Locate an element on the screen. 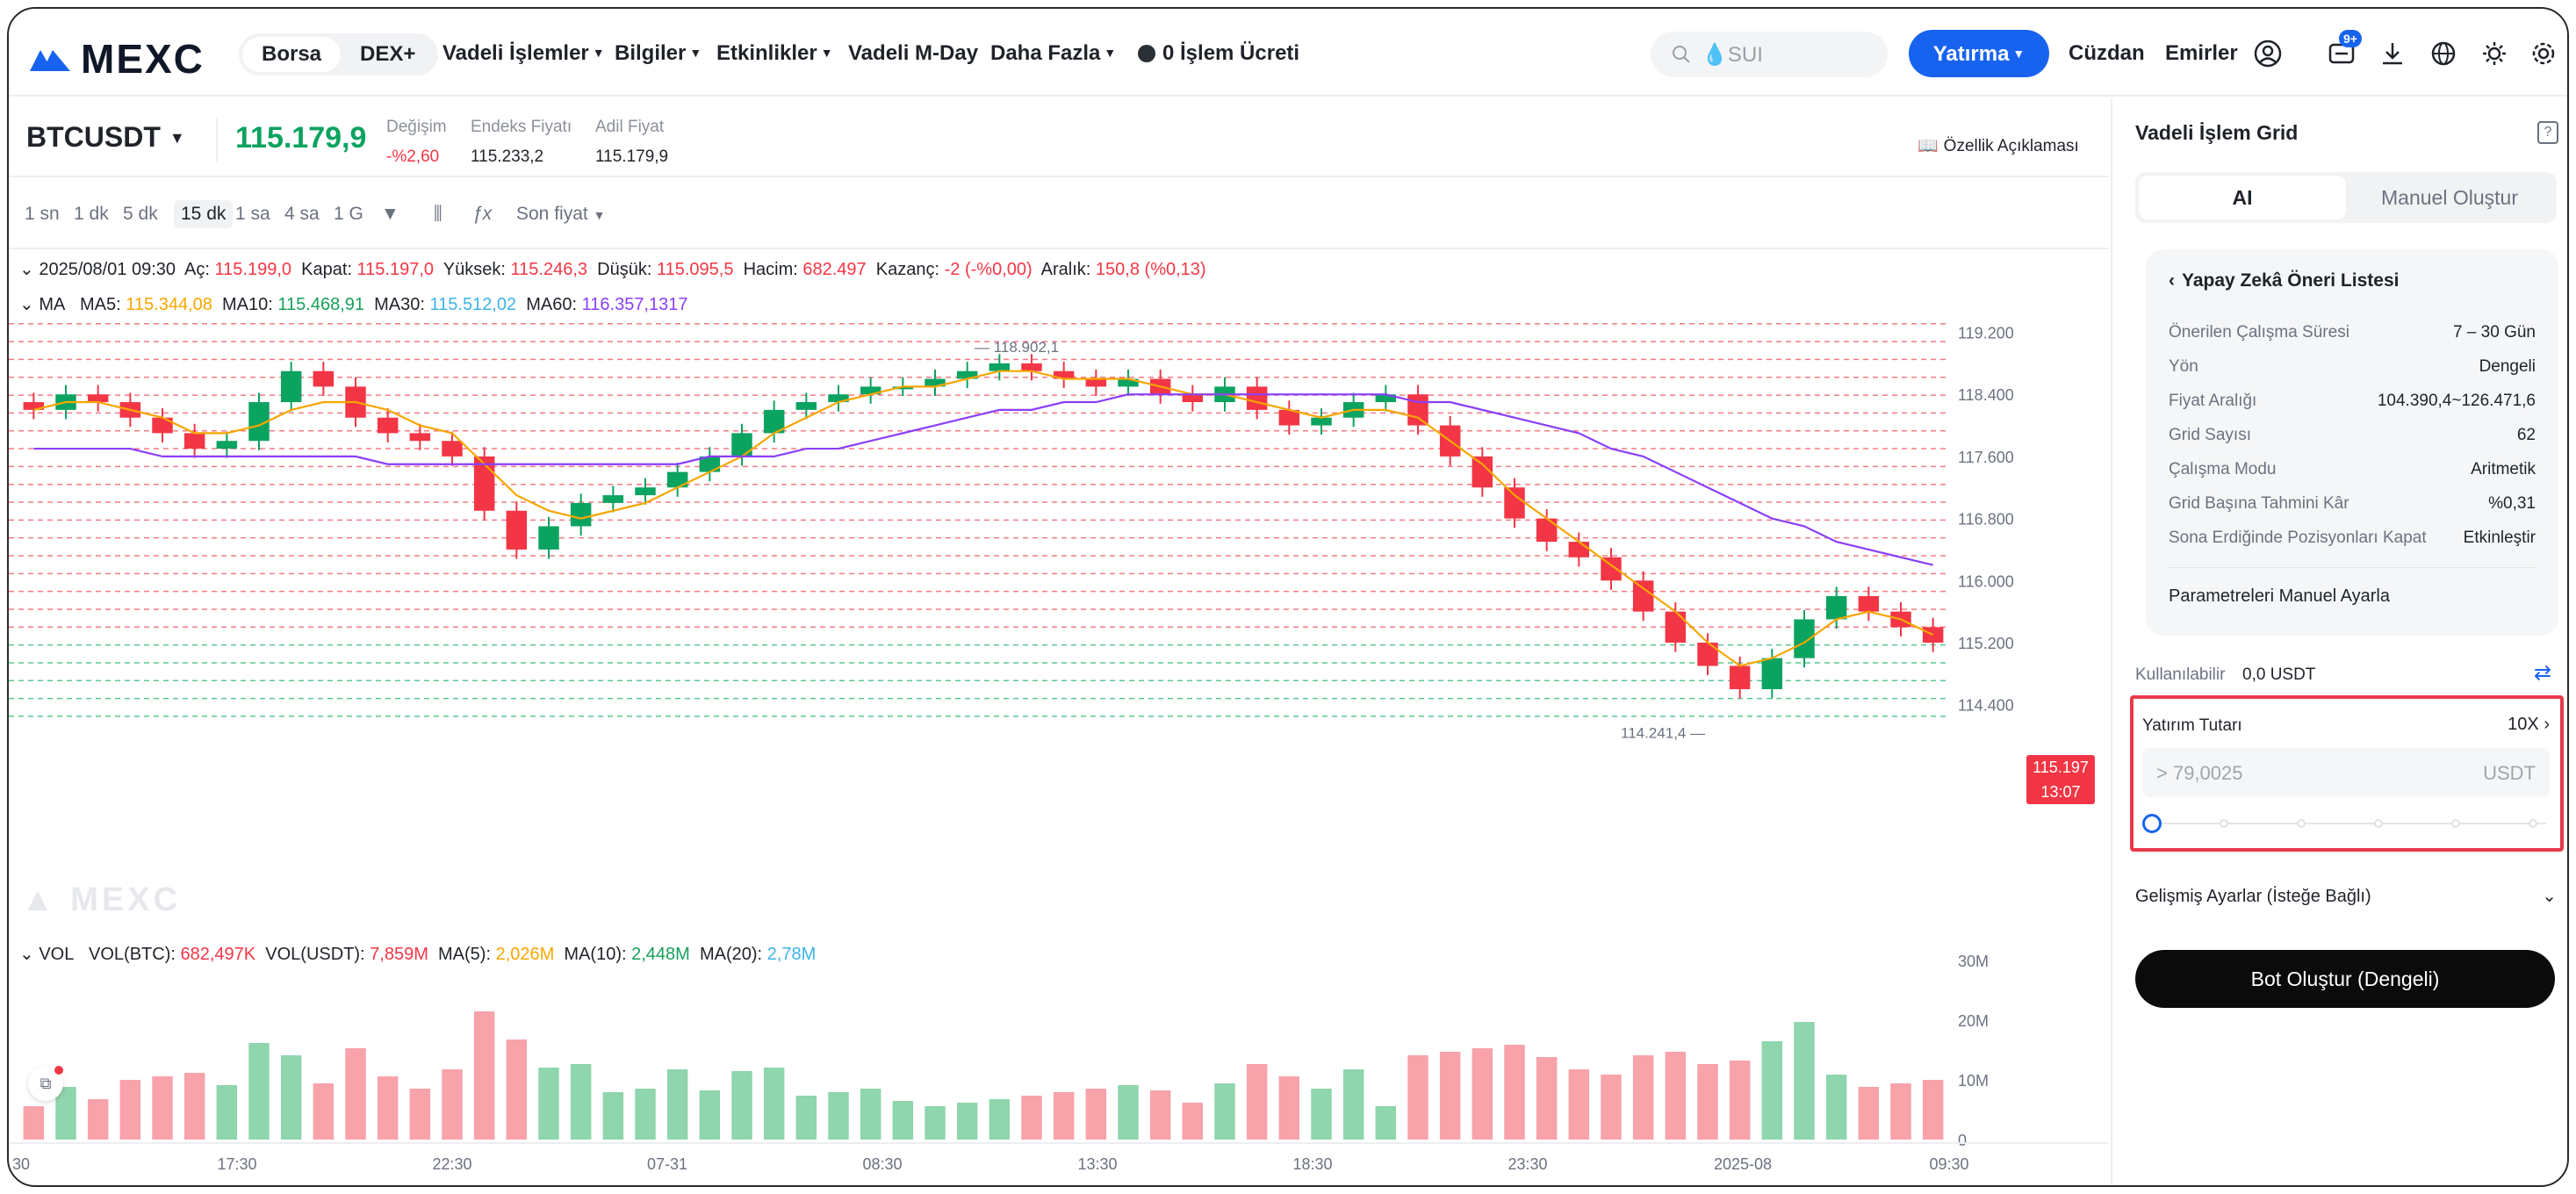 Image resolution: width=2576 pixels, height=1194 pixels. tab-dex: DEX+ is located at coordinates (388, 54).